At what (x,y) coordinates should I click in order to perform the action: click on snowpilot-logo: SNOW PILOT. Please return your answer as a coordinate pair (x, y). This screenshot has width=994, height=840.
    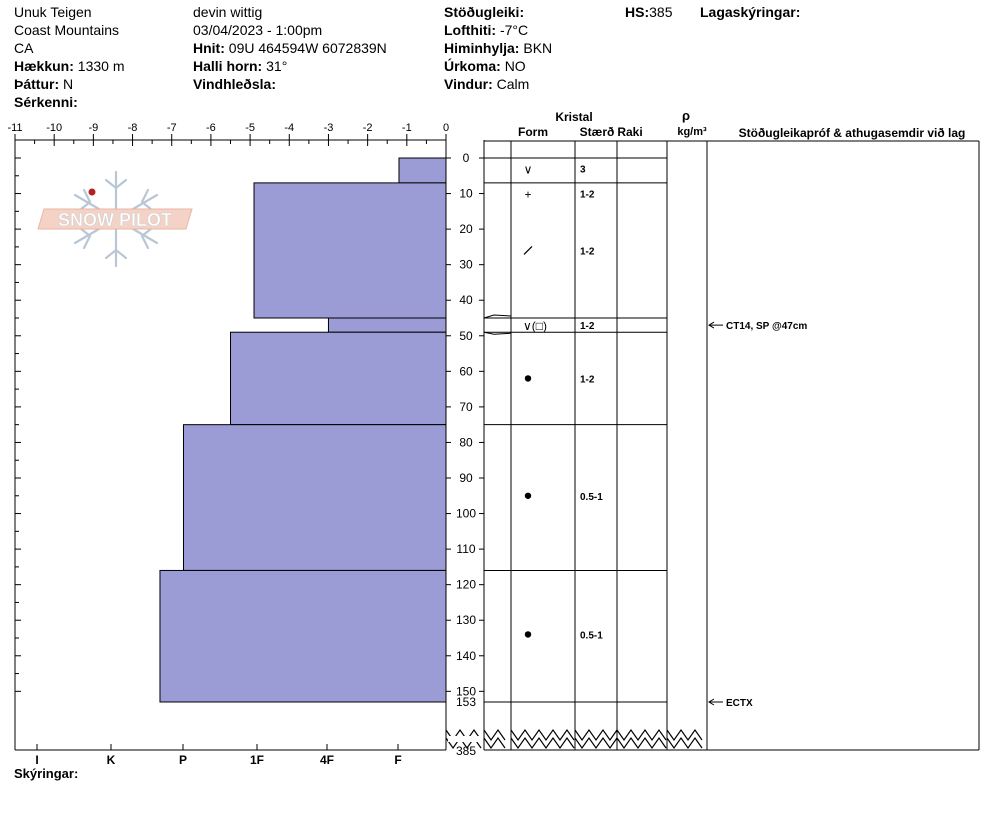
    Looking at the image, I should click on (115, 219).